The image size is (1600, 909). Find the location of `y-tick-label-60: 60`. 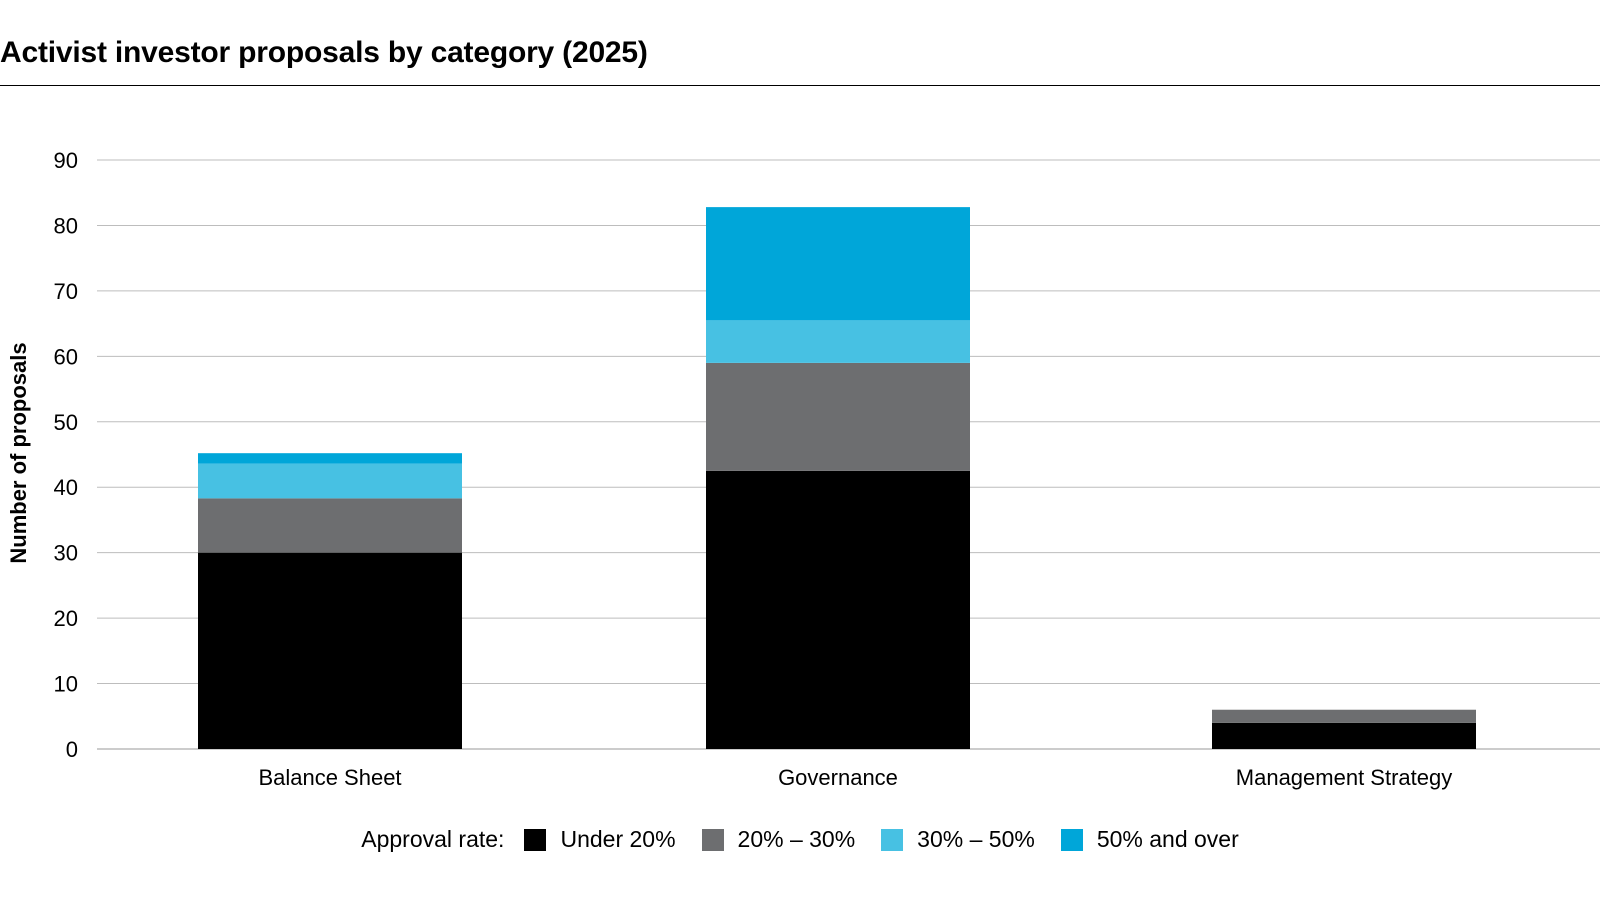

y-tick-label-60: 60 is located at coordinates (66, 356).